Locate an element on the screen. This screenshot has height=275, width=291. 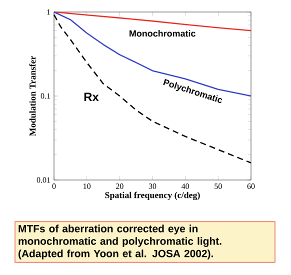
text: MTFs of aberration corrected eye in monochromatic and polychromatic light. (Adapted from Yoon et al. JOSA 2002). is located at coordinates (120, 242).